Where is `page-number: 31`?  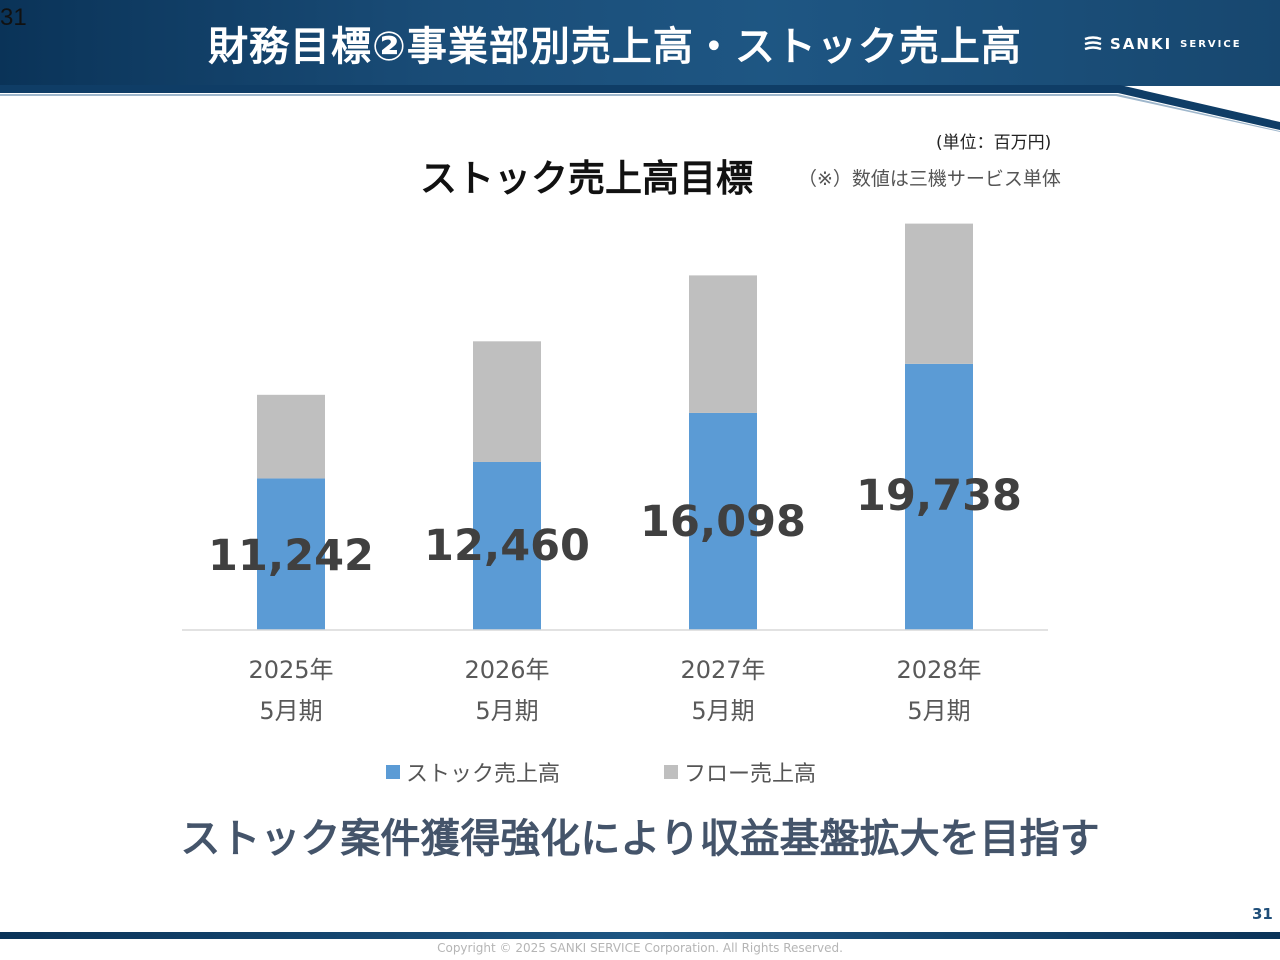 page-number: 31 is located at coordinates (1262, 914).